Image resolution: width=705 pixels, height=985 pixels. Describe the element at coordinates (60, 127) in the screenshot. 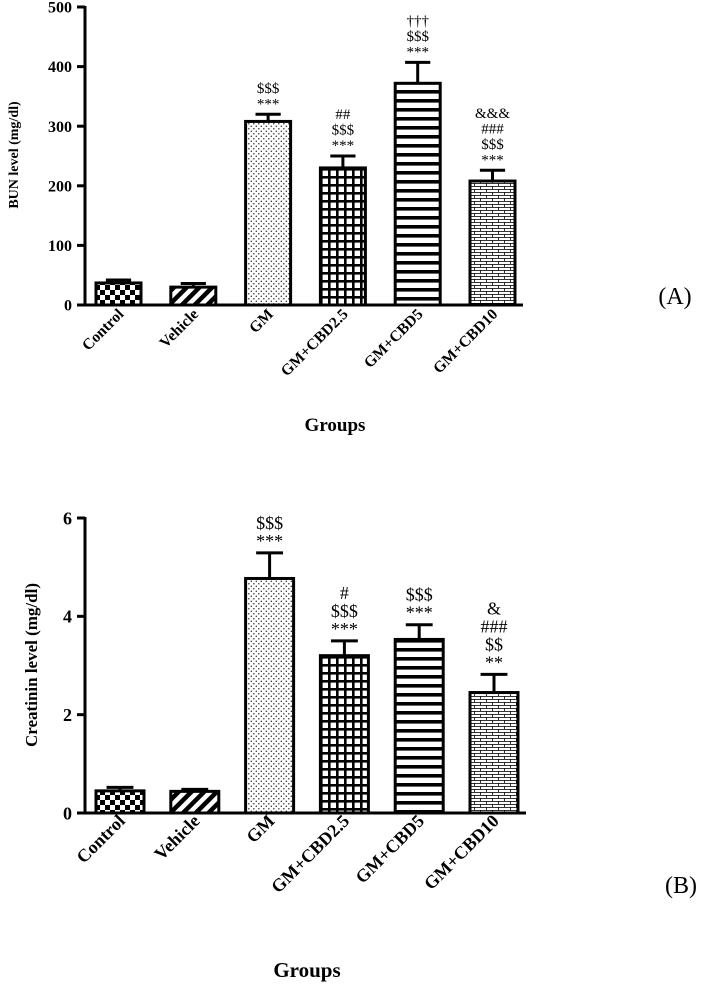

I see `y-tick-label: 300` at that location.